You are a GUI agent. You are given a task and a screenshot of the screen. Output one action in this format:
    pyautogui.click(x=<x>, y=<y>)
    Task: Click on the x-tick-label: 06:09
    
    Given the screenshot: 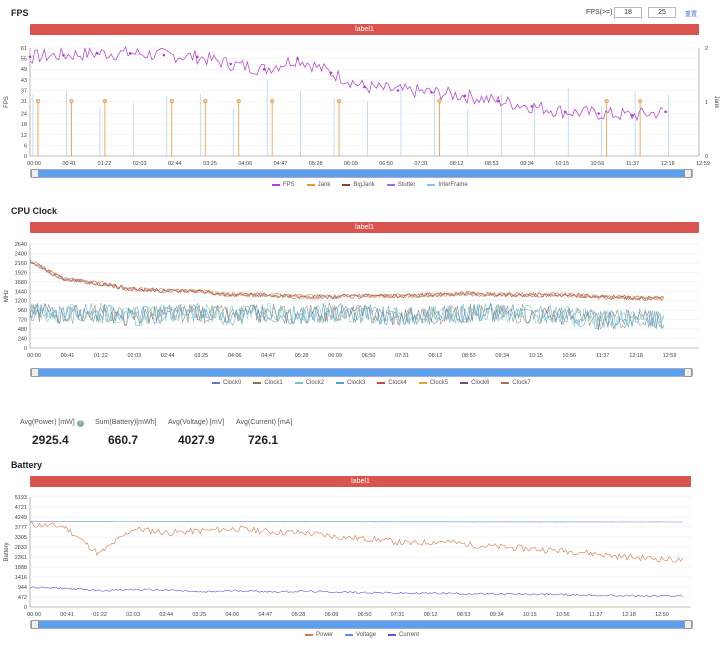 What is the action you would take?
    pyautogui.click(x=351, y=164)
    